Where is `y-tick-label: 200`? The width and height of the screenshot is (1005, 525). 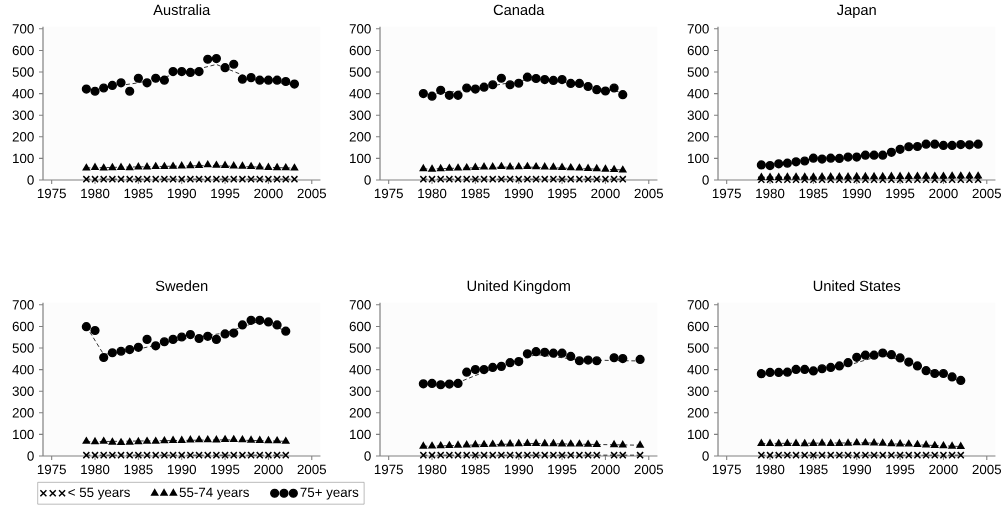 y-tick-label: 200 is located at coordinates (360, 413).